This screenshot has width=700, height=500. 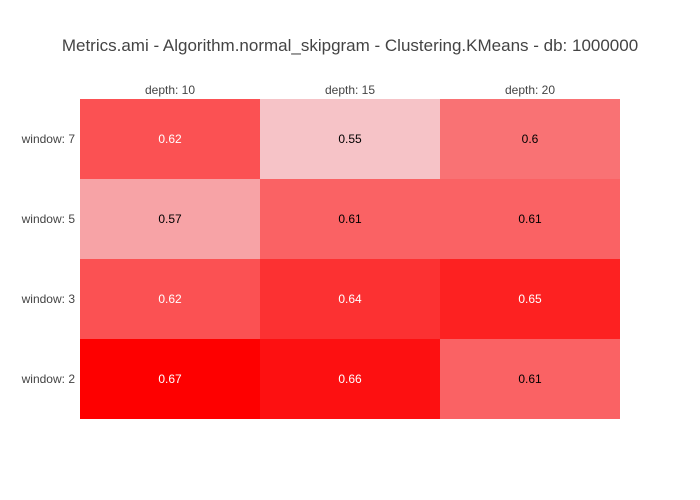 I want to click on x-axis-tick-label: depth: 15, so click(x=350, y=90).